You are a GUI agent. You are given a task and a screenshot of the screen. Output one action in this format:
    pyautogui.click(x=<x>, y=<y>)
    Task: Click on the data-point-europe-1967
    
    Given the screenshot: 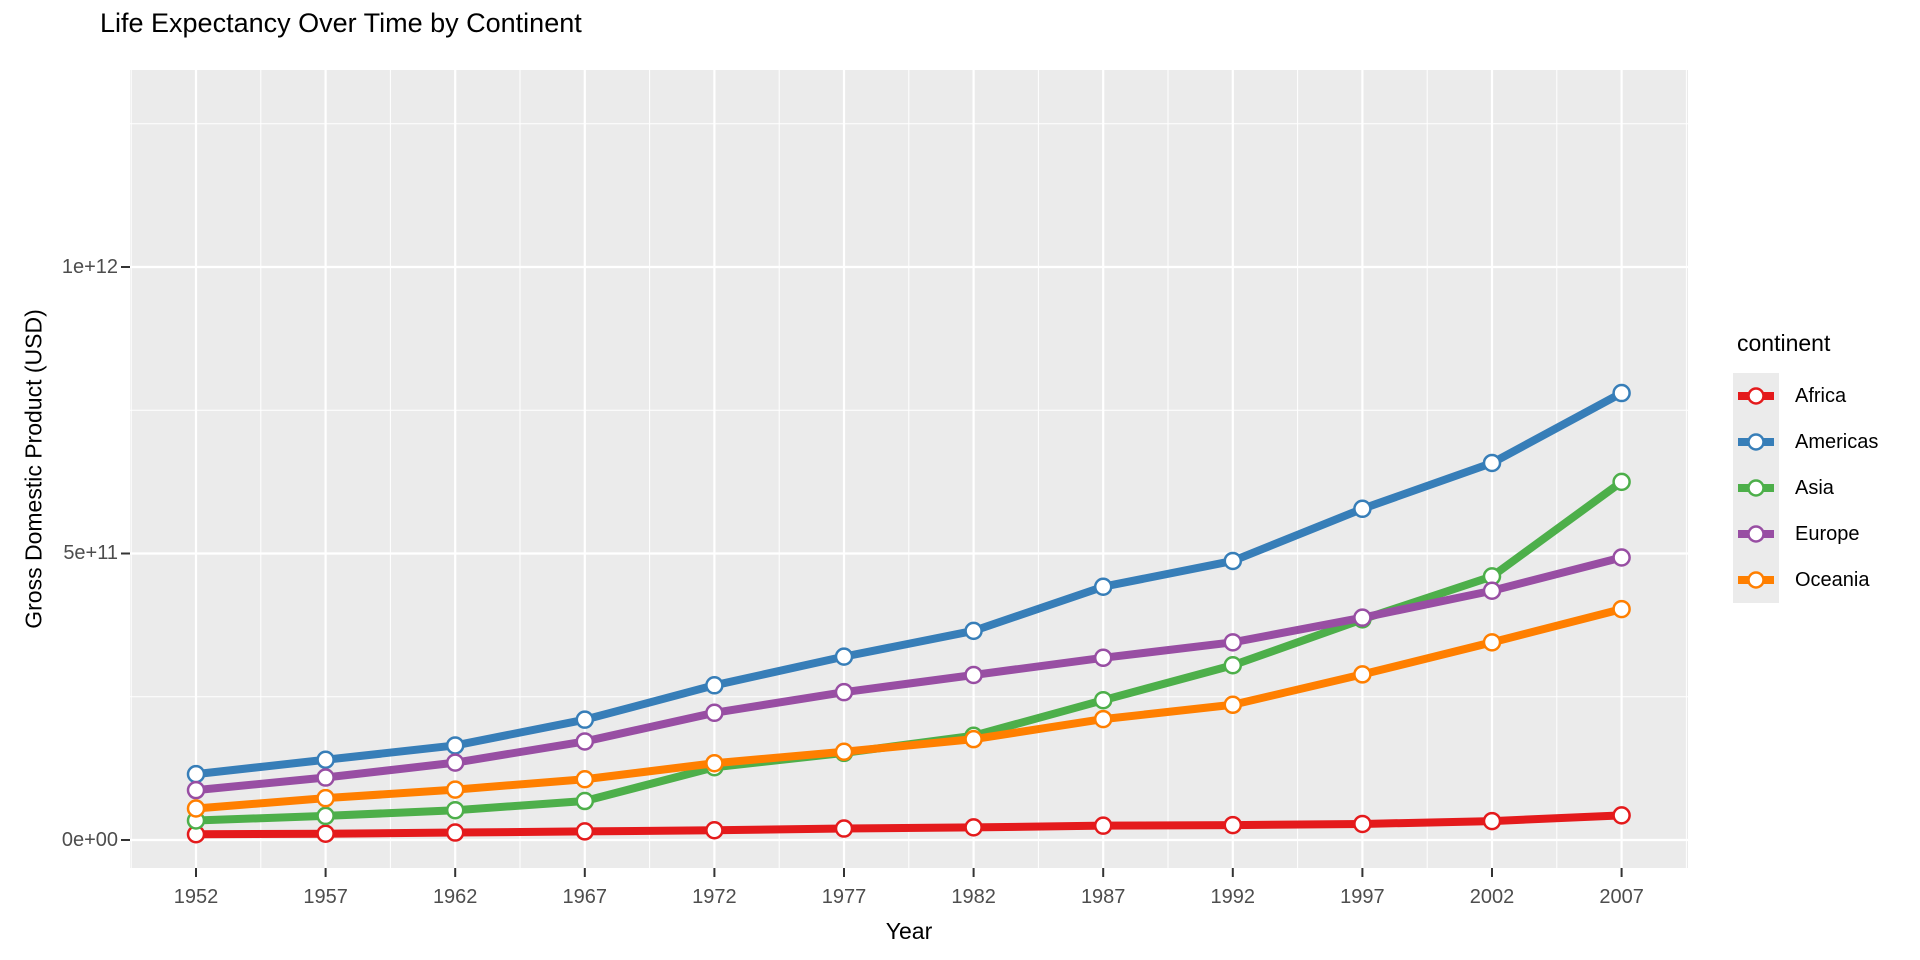 What is the action you would take?
    pyautogui.click(x=585, y=741)
    